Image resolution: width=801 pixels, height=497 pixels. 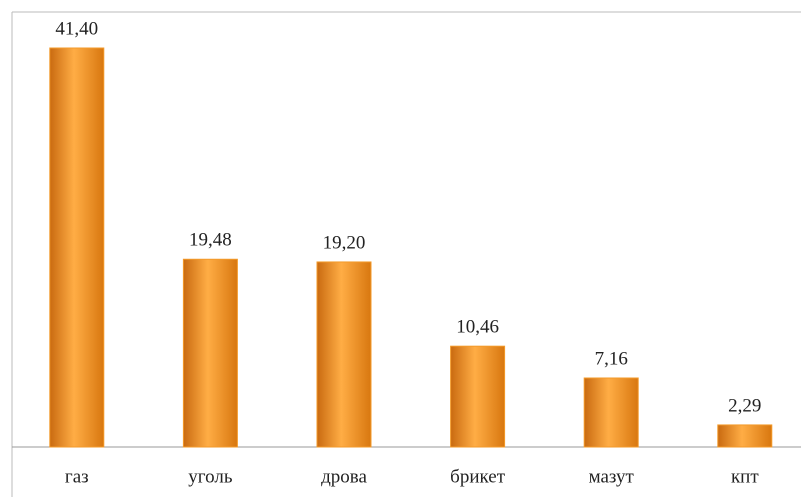 I want to click on data-label: 7,16, so click(x=611, y=358).